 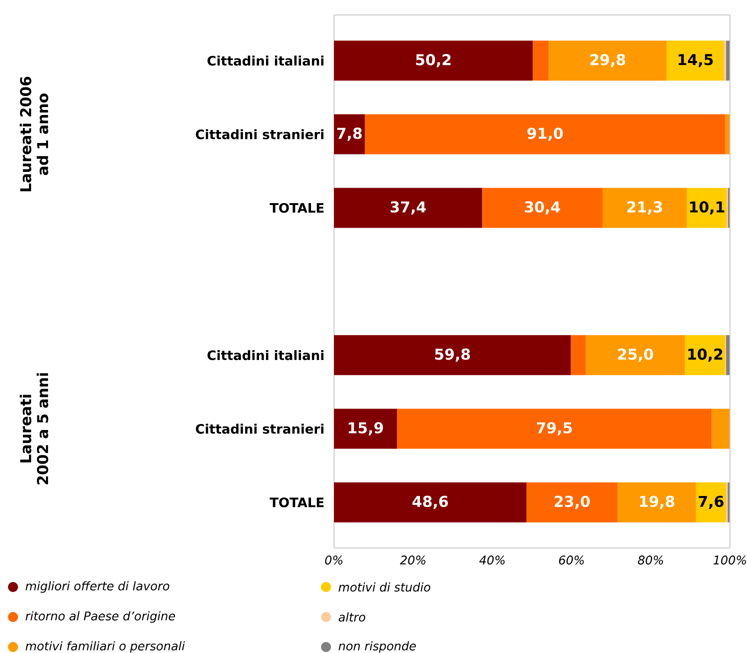 What do you see at coordinates (650, 560) in the screenshot?
I see `x-tick-label: 80%` at bounding box center [650, 560].